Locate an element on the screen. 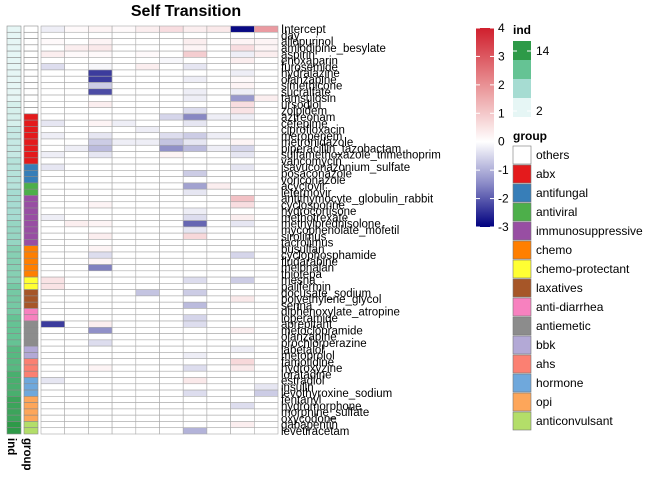 This screenshot has height=480, width=672. ind-annotation-bar is located at coordinates (14, 230).